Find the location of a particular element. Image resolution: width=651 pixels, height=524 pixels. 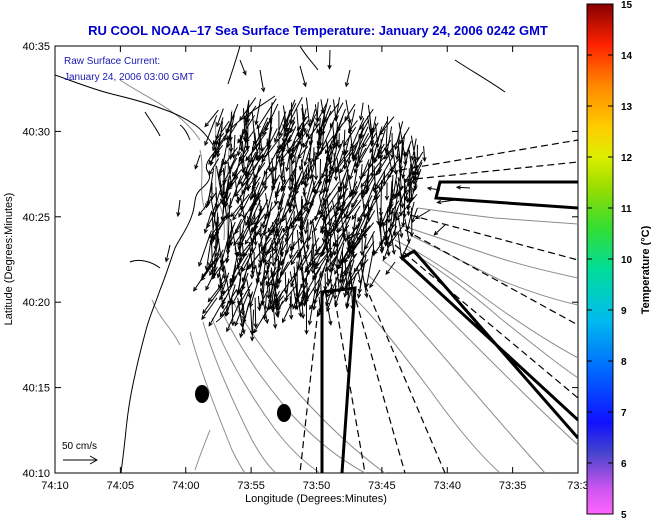

x-axis-label: Longitude (Degrees:Minutes) is located at coordinates (316, 499).